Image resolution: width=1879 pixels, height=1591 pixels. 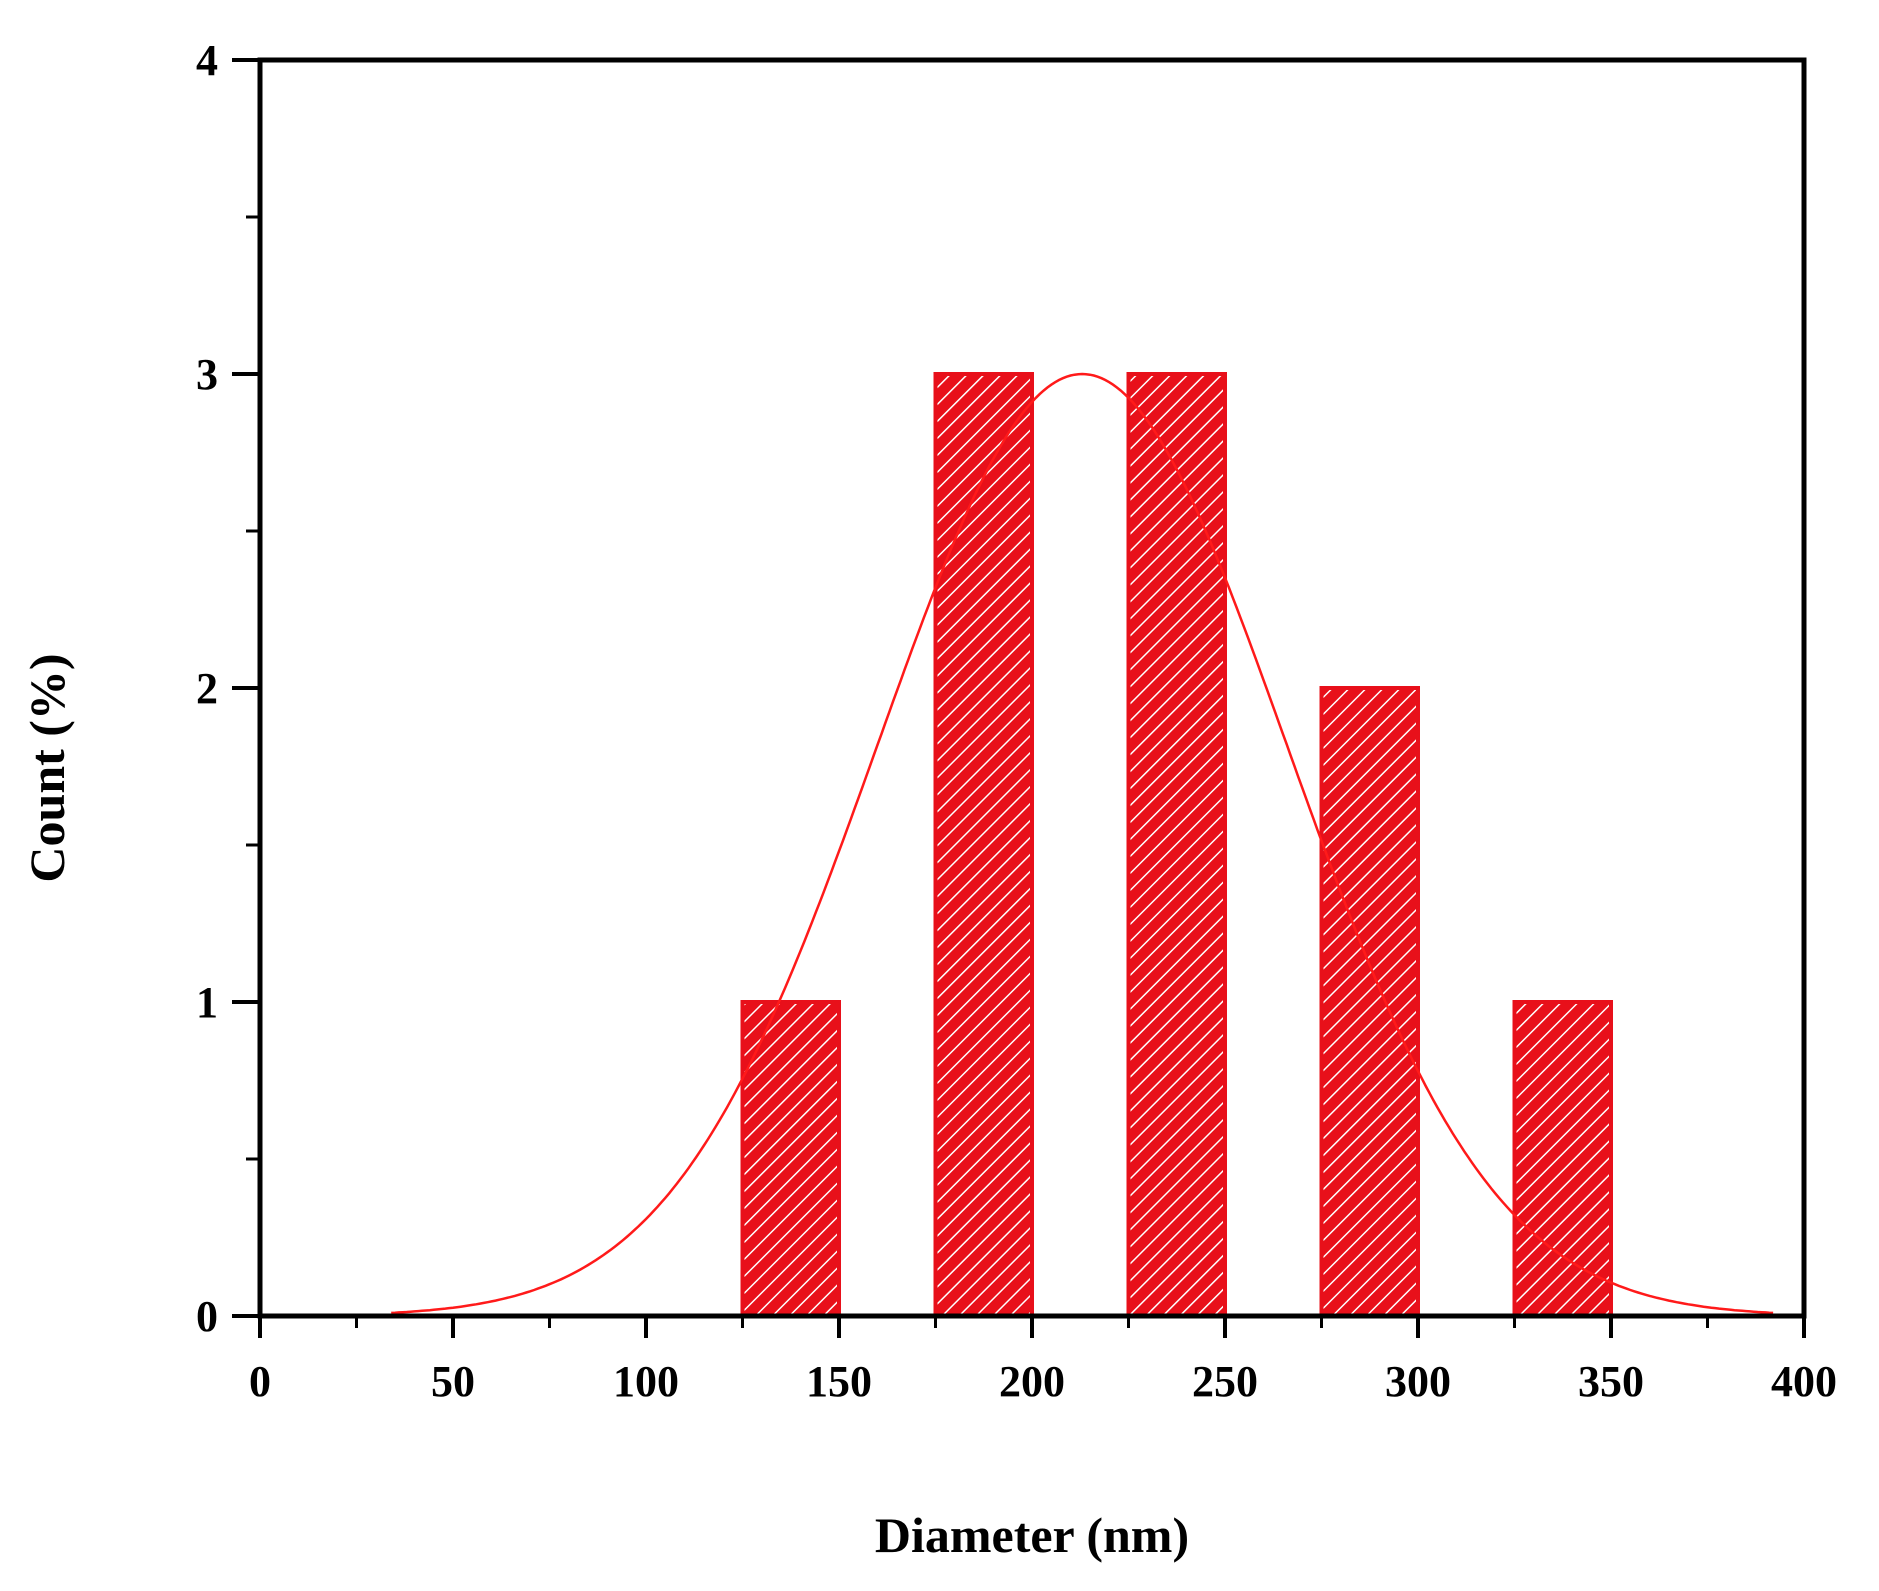 What do you see at coordinates (207, 374) in the screenshot?
I see `y-tick-label: 3` at bounding box center [207, 374].